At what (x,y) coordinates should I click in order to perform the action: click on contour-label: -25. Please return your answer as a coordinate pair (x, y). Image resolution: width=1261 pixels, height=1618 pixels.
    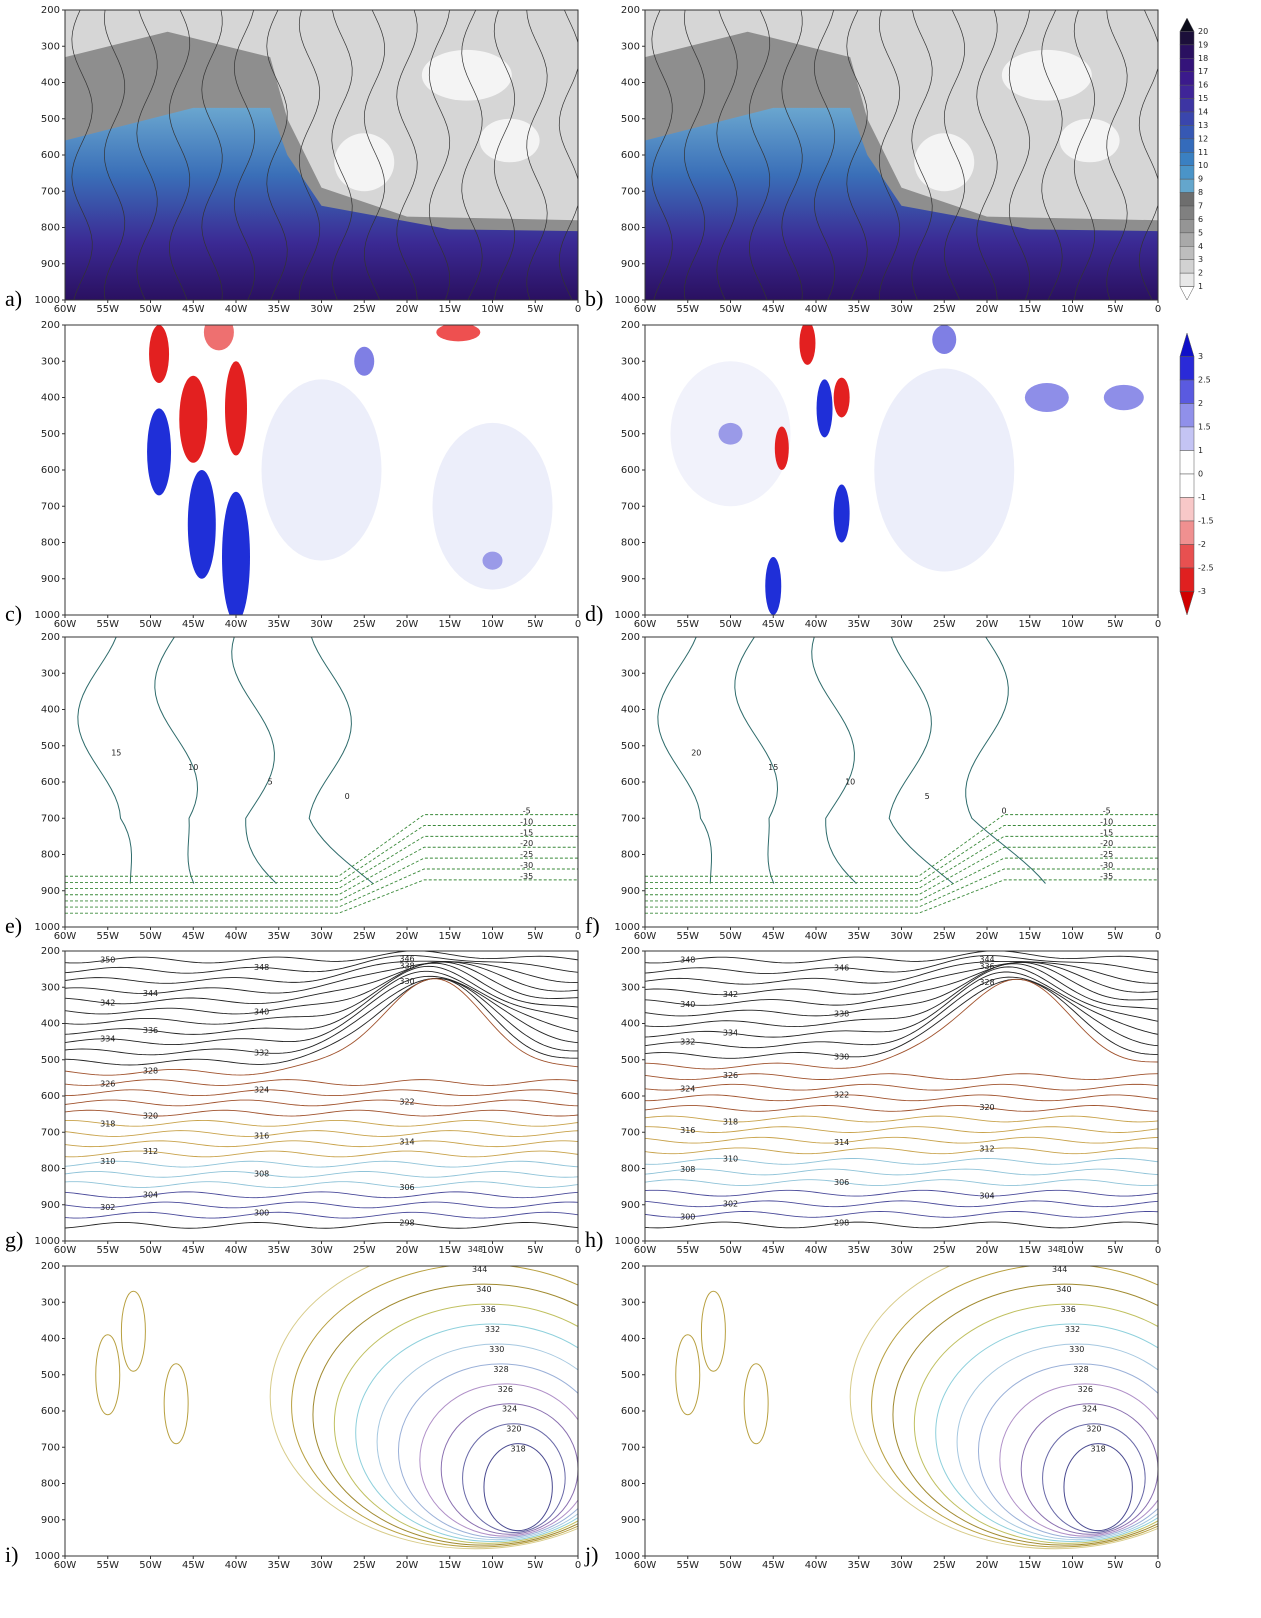
    Looking at the image, I should click on (1106, 854).